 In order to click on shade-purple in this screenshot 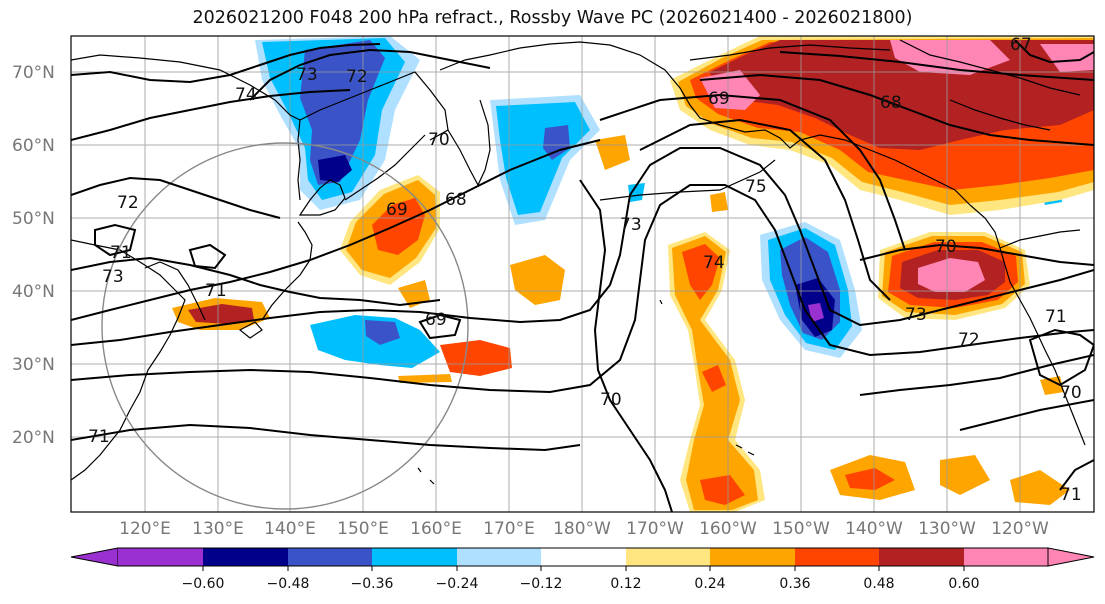, I will do `click(816, 312)`.